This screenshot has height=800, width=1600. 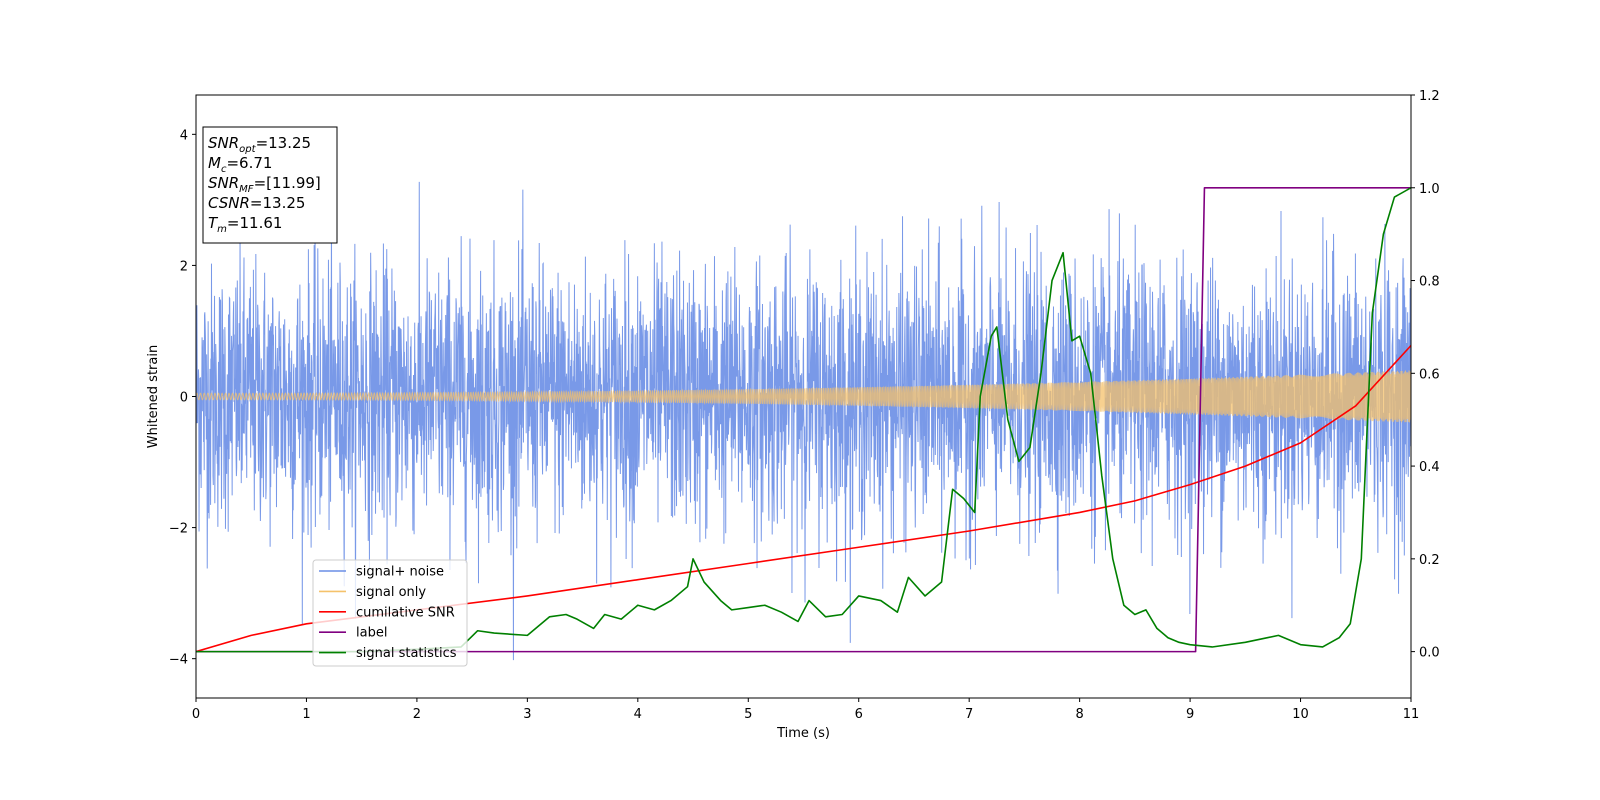 I want to click on legend-entry: label, so click(x=353, y=633).